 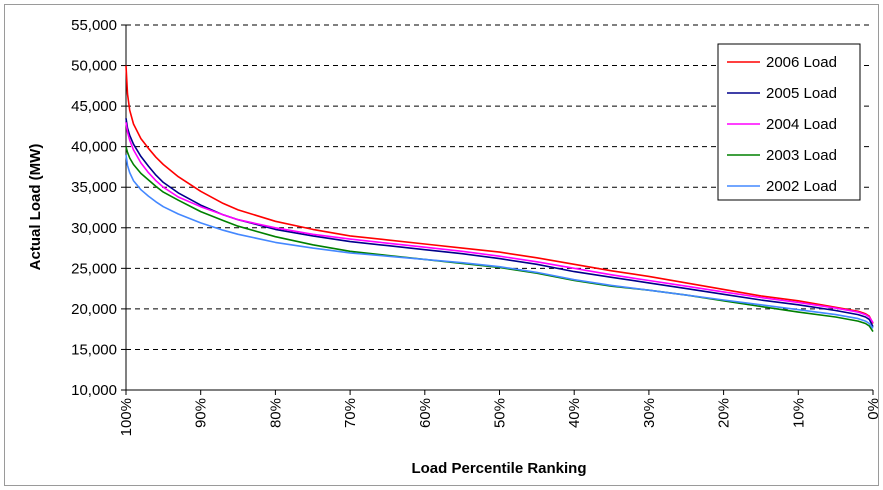 I want to click on x-tick-label: 30%, so click(x=649, y=413).